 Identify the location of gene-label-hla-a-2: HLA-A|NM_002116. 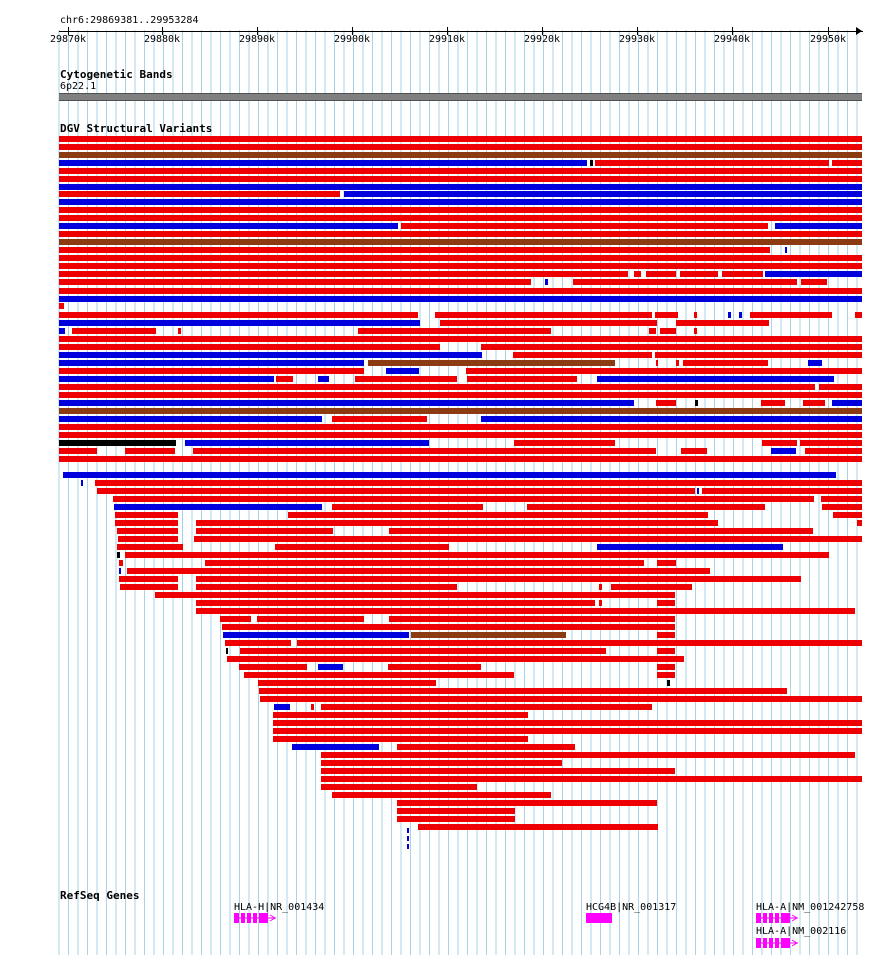
(801, 931).